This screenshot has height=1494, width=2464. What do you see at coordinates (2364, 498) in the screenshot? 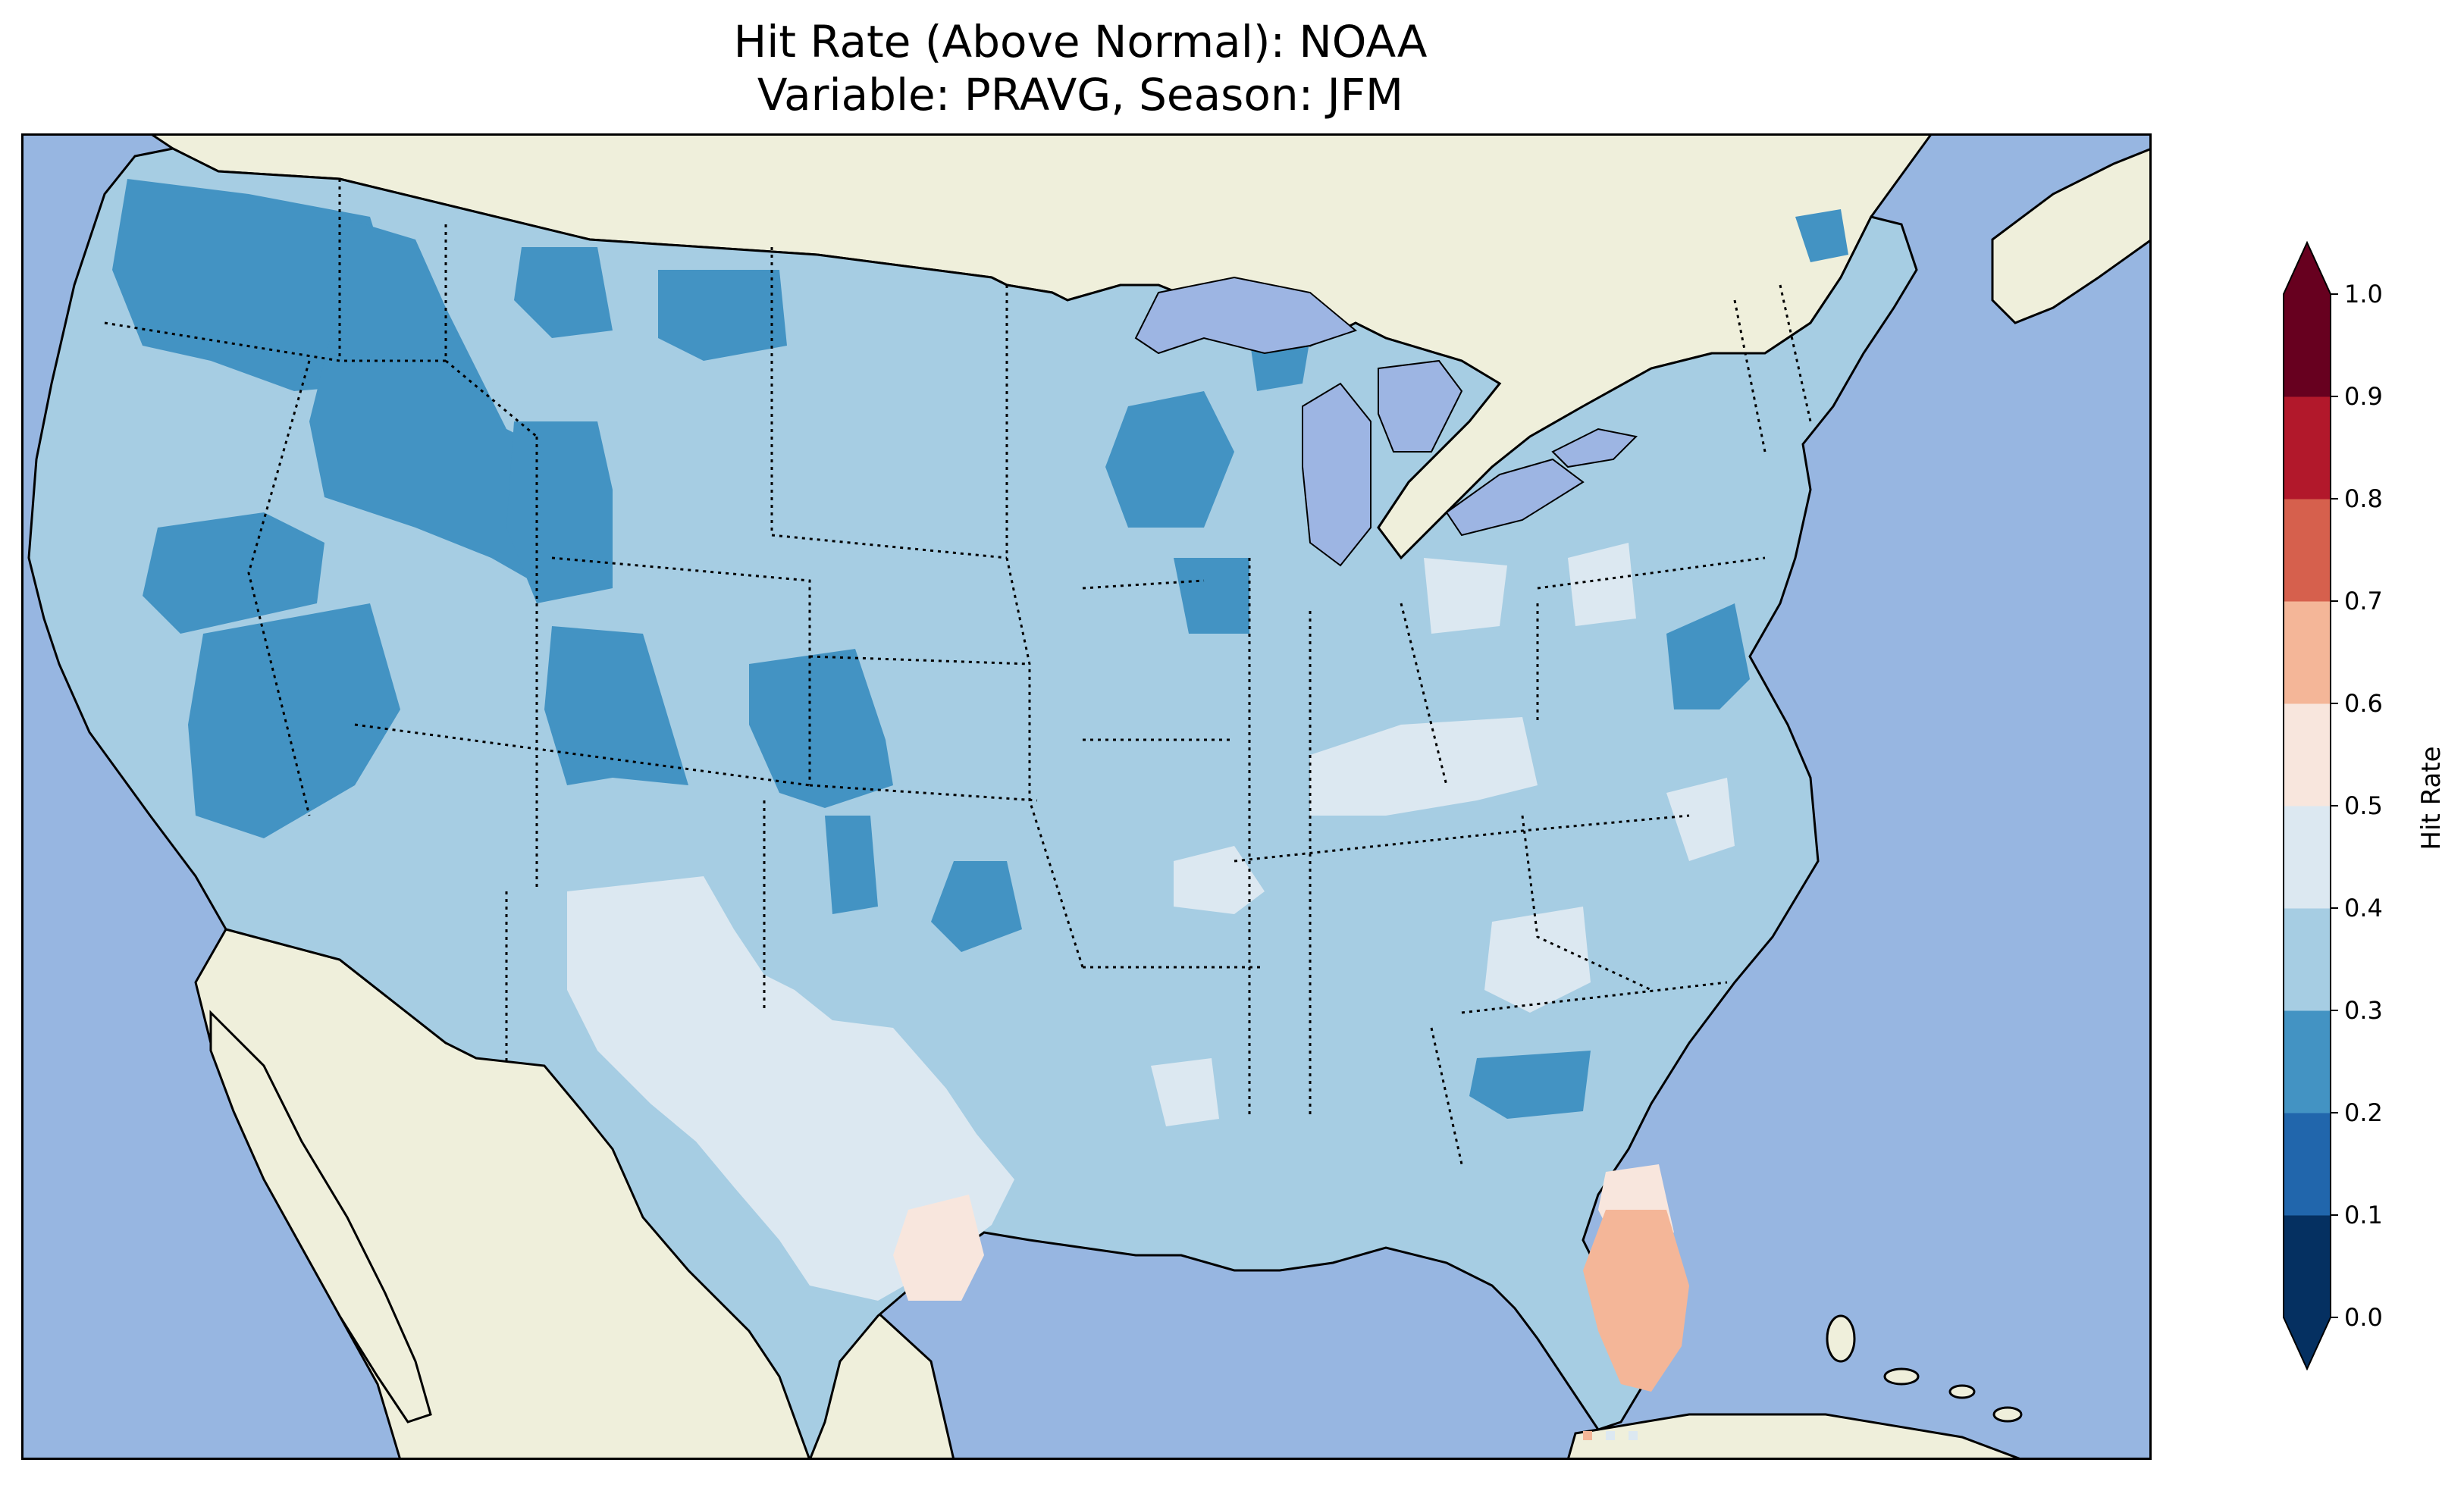
I see `colorbar-tick-label: 0.8` at bounding box center [2364, 498].